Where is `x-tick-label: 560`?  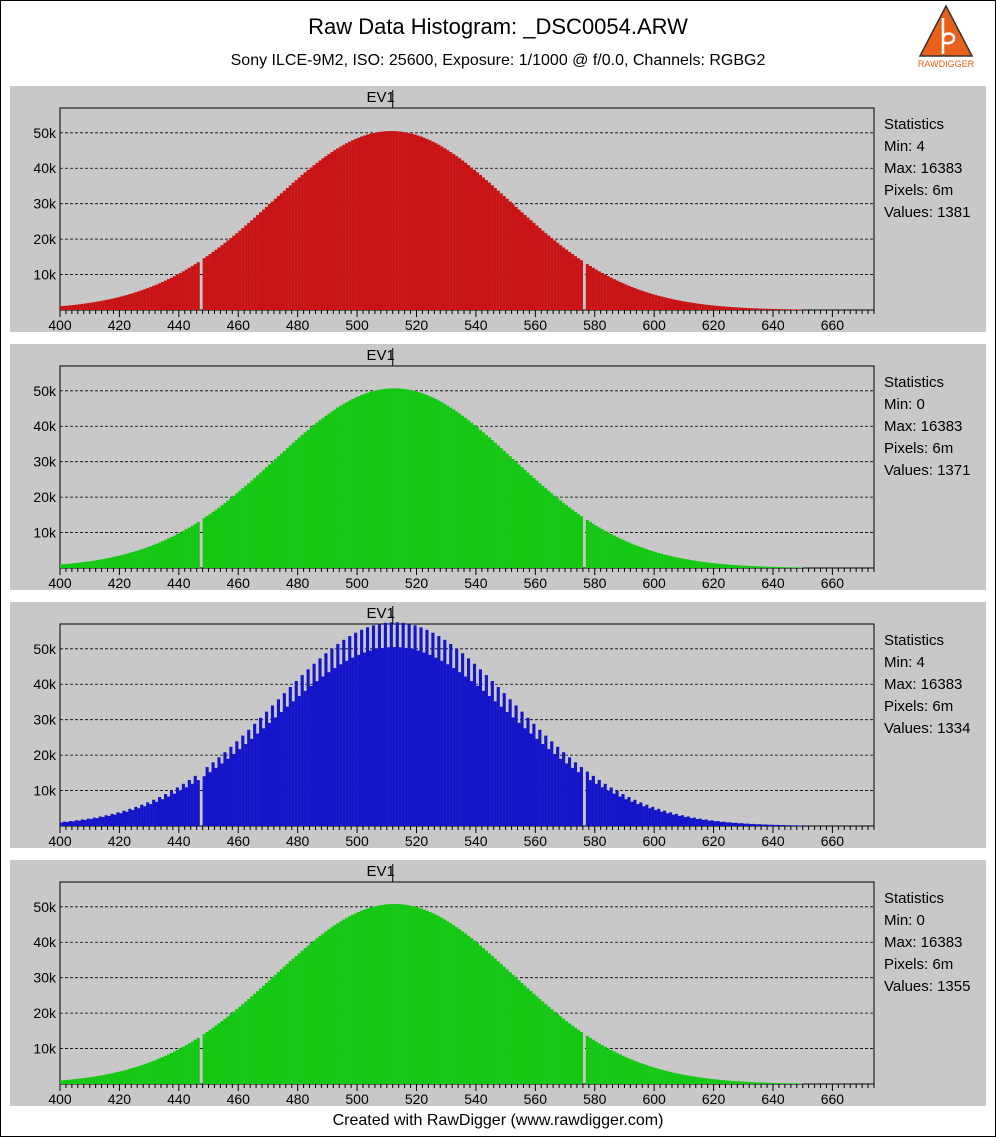 x-tick-label: 560 is located at coordinates (536, 324).